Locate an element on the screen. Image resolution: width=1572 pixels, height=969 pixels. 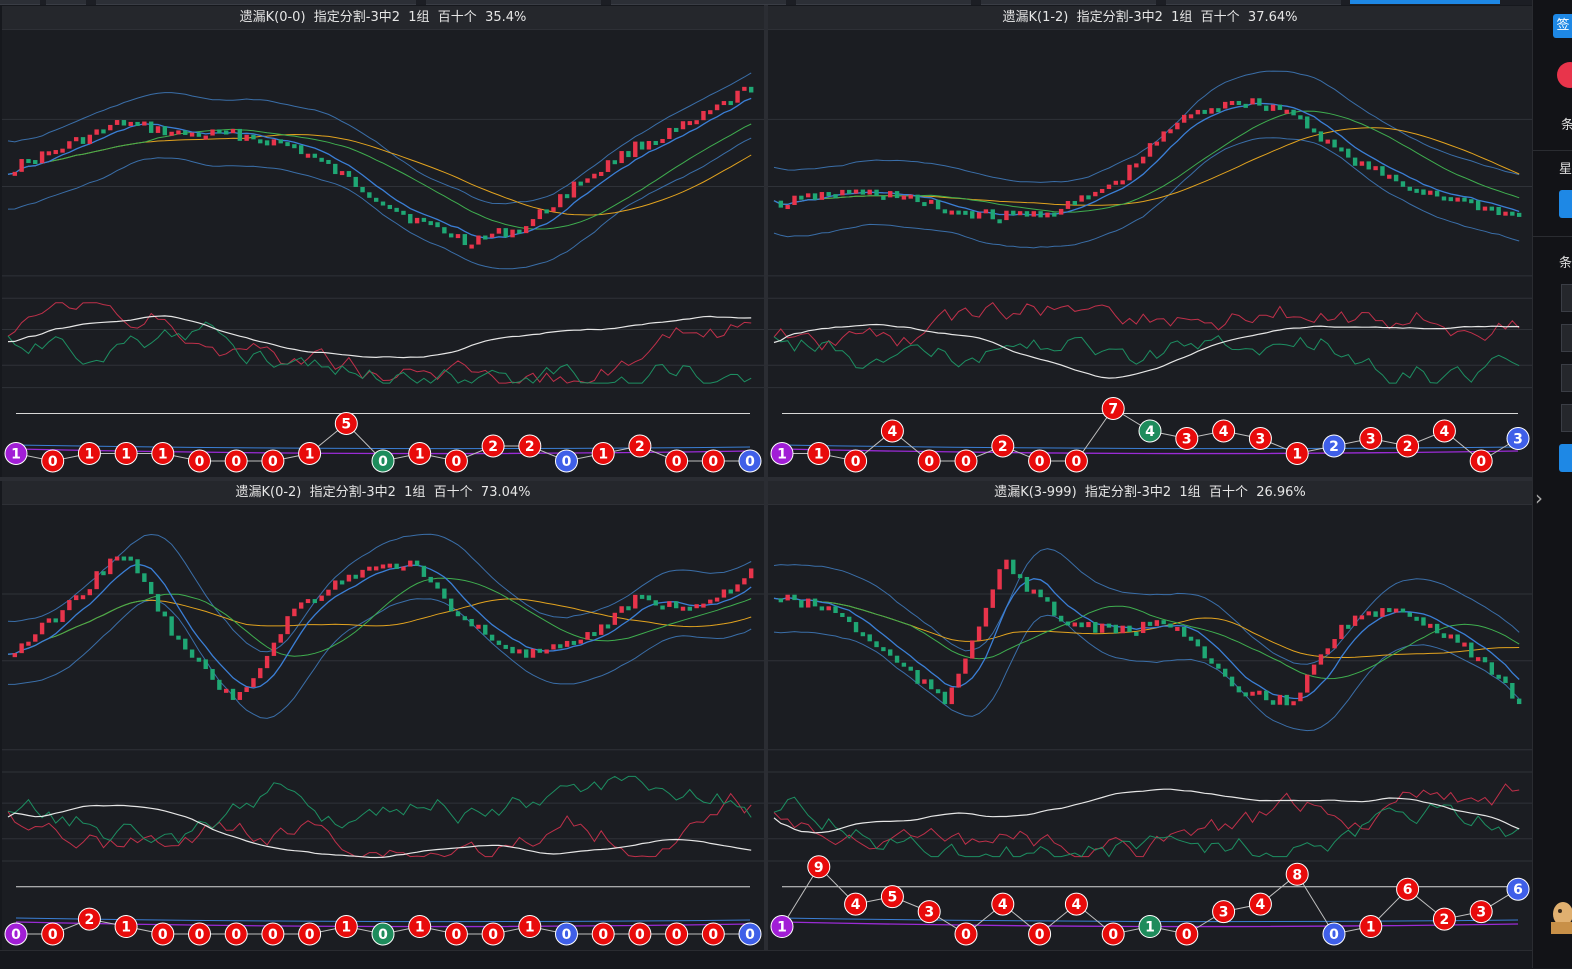
horizontal-splitter is located at coordinates (766, 479).